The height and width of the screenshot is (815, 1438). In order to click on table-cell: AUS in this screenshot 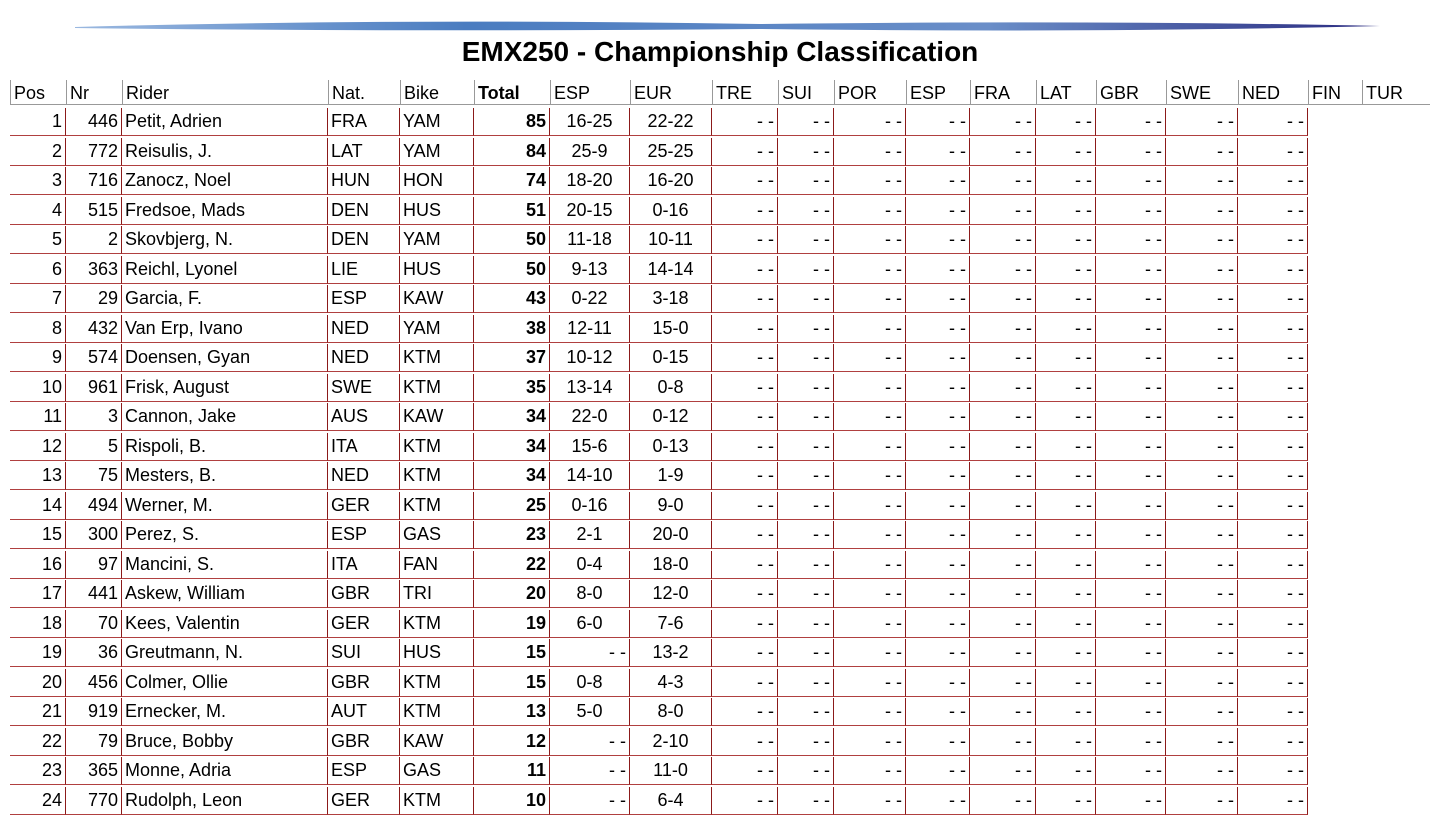, I will do `click(364, 417)`.